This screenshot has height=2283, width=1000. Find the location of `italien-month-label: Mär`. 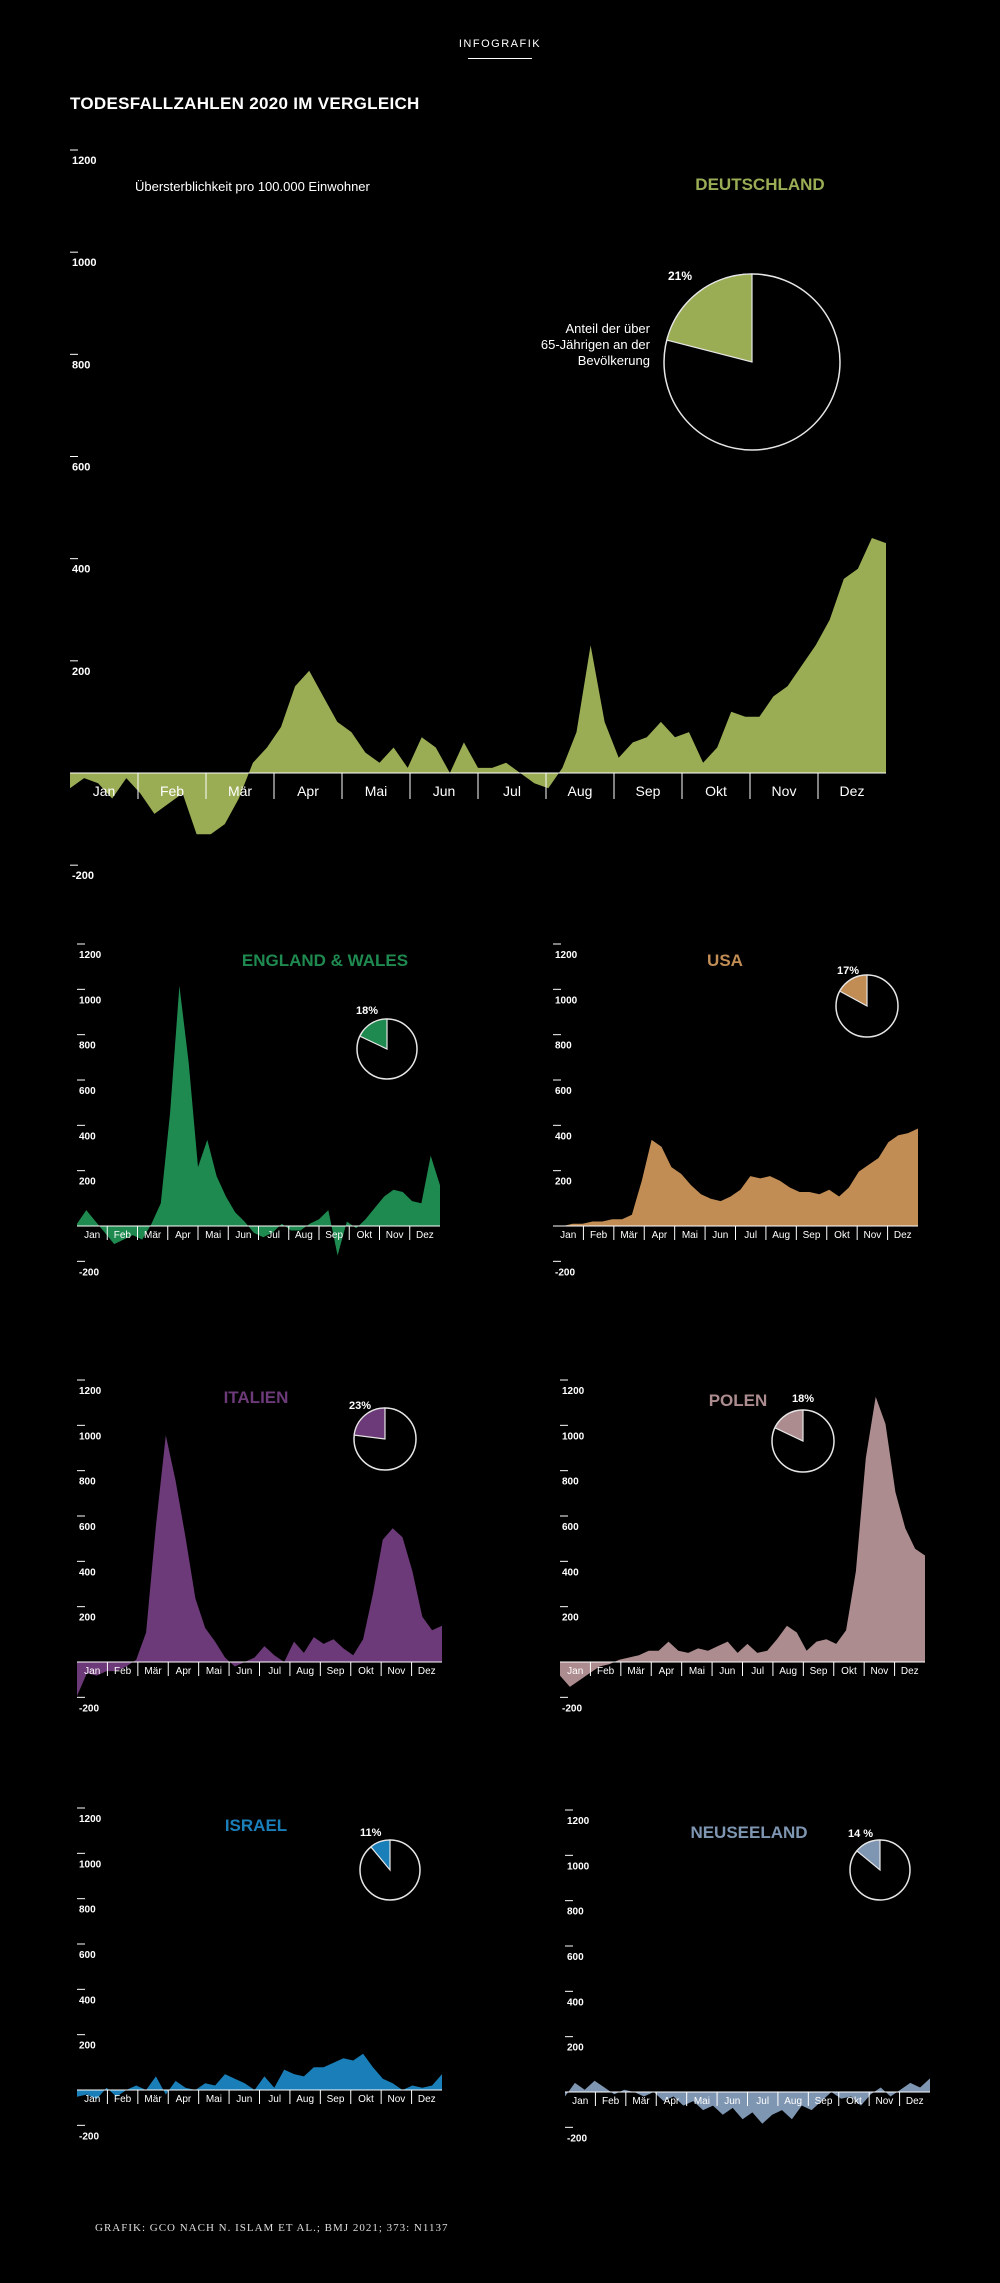

italien-month-label: Mär is located at coordinates (153, 1671).